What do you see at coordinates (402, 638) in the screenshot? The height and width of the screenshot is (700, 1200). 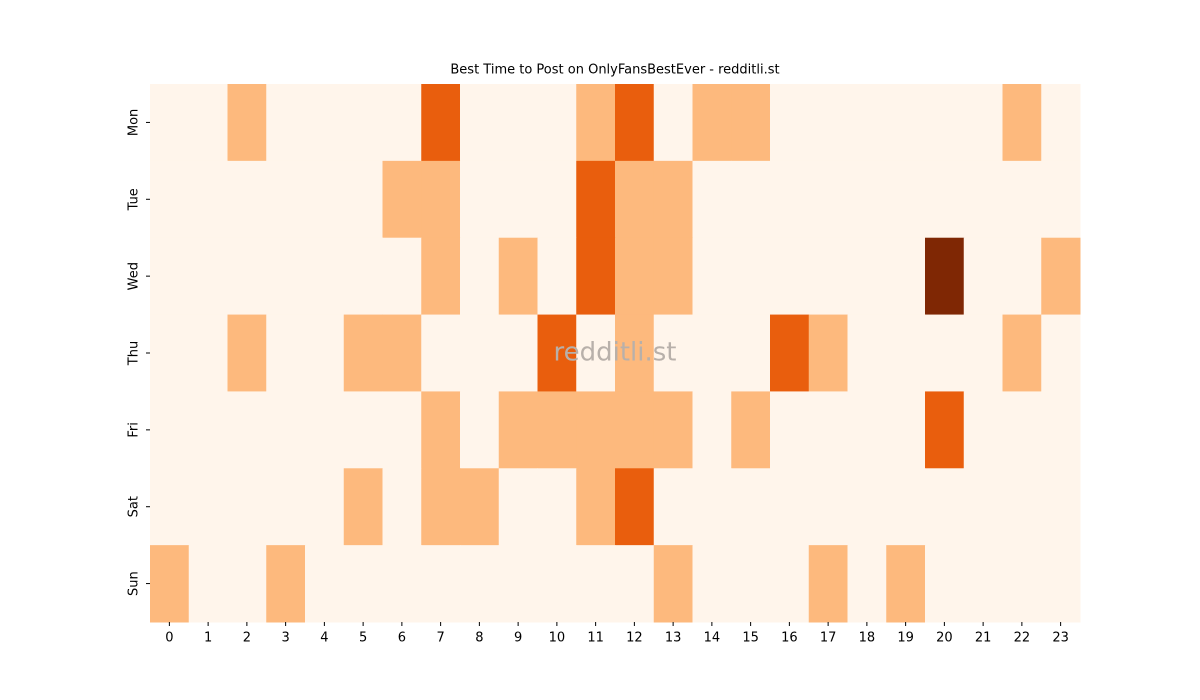 I see `x-tick-label: 6` at bounding box center [402, 638].